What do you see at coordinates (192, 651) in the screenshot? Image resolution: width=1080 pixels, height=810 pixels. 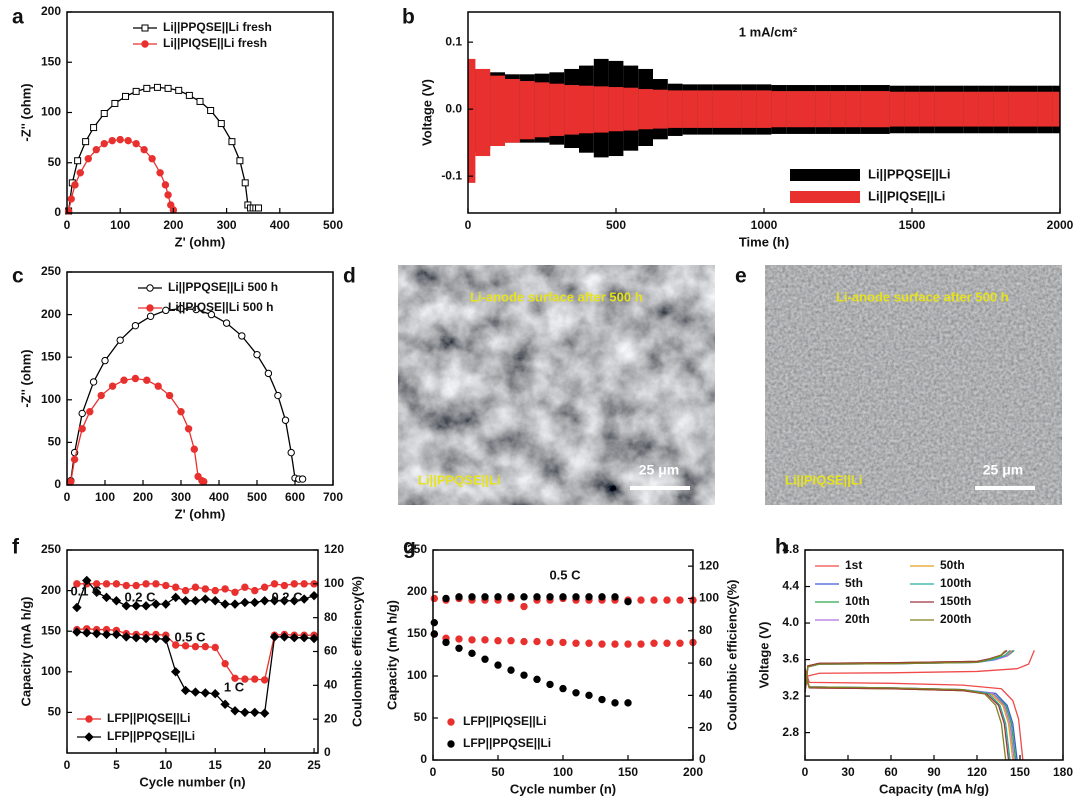 I see `plot-frame` at bounding box center [192, 651].